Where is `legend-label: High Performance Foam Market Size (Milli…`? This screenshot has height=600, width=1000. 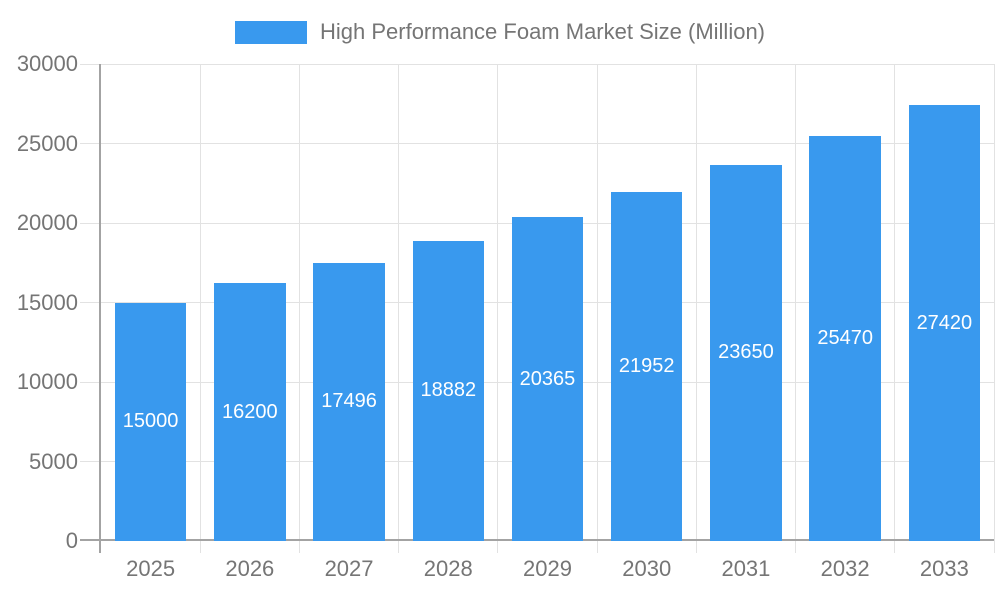
legend-label: High Performance Foam Market Size (Milli… is located at coordinates (542, 31).